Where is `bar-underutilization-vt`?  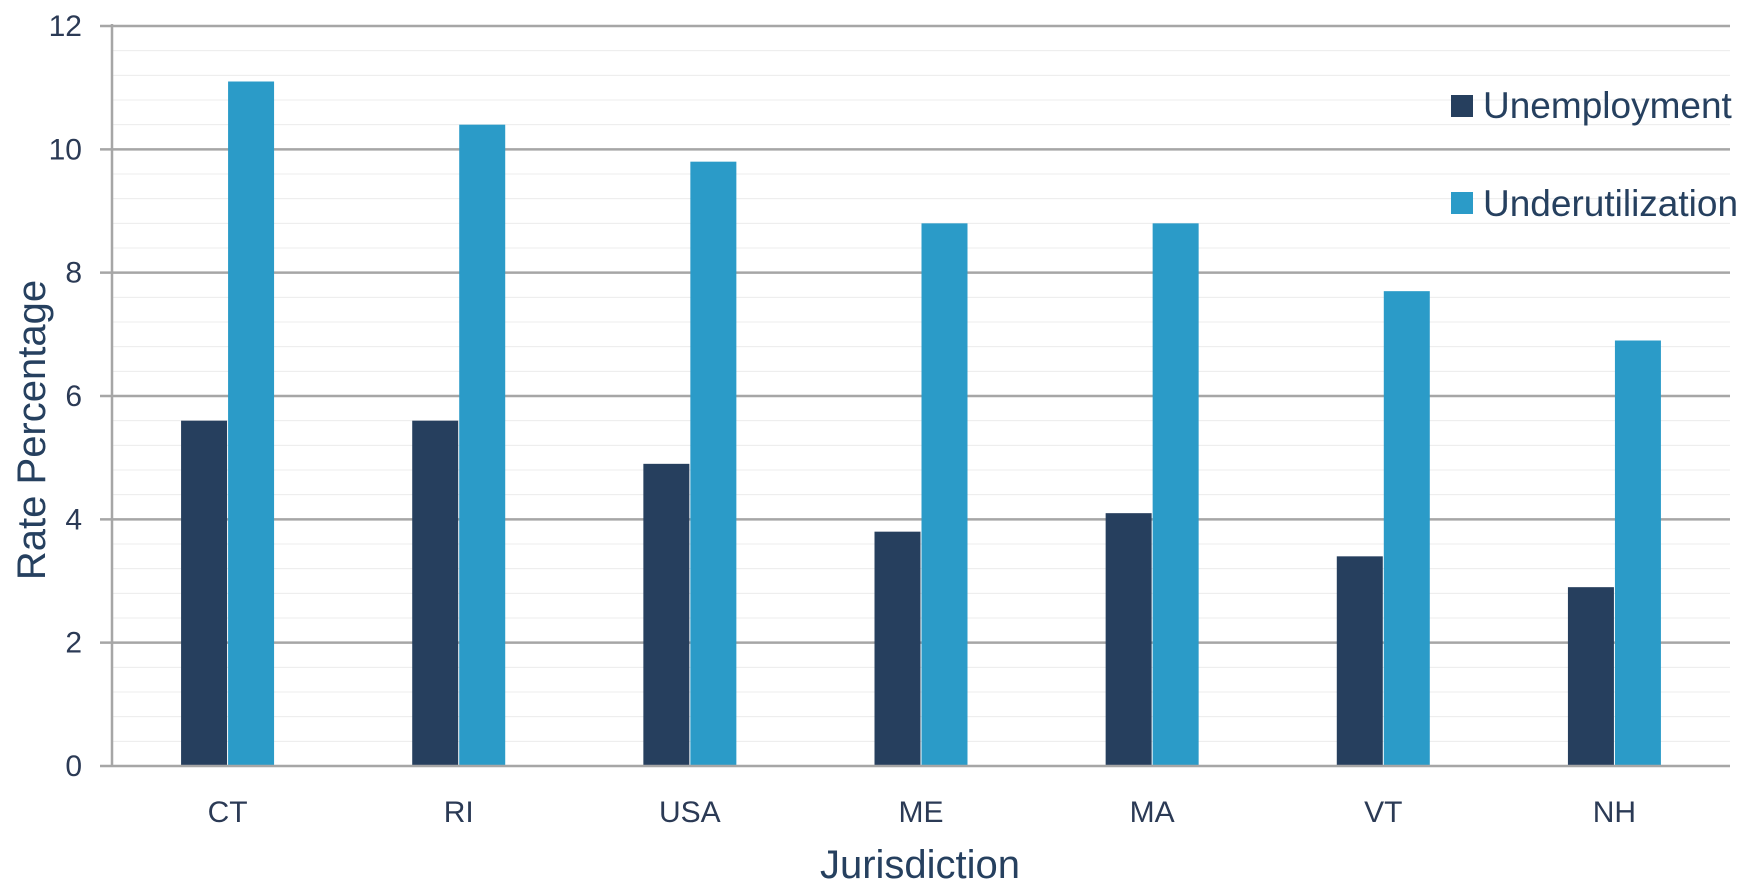
bar-underutilization-vt is located at coordinates (1406, 528).